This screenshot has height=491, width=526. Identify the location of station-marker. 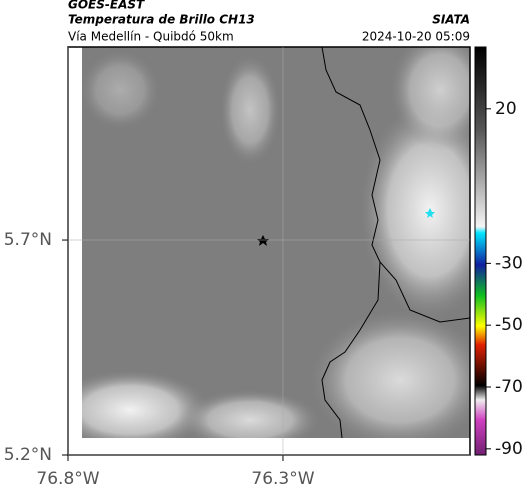
(263, 240).